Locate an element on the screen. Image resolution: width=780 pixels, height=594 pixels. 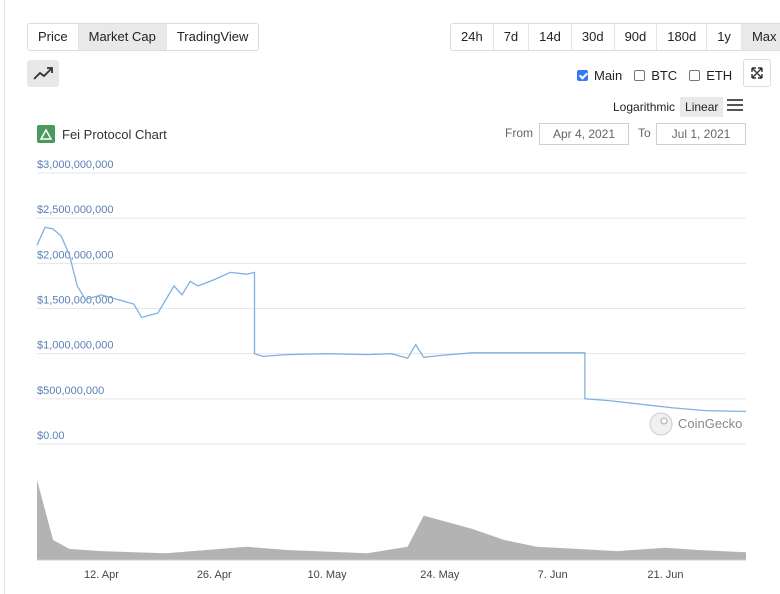
time-range-selector: 24h 7d 14d 30d 90d 180d 1y Max is located at coordinates (615, 37).